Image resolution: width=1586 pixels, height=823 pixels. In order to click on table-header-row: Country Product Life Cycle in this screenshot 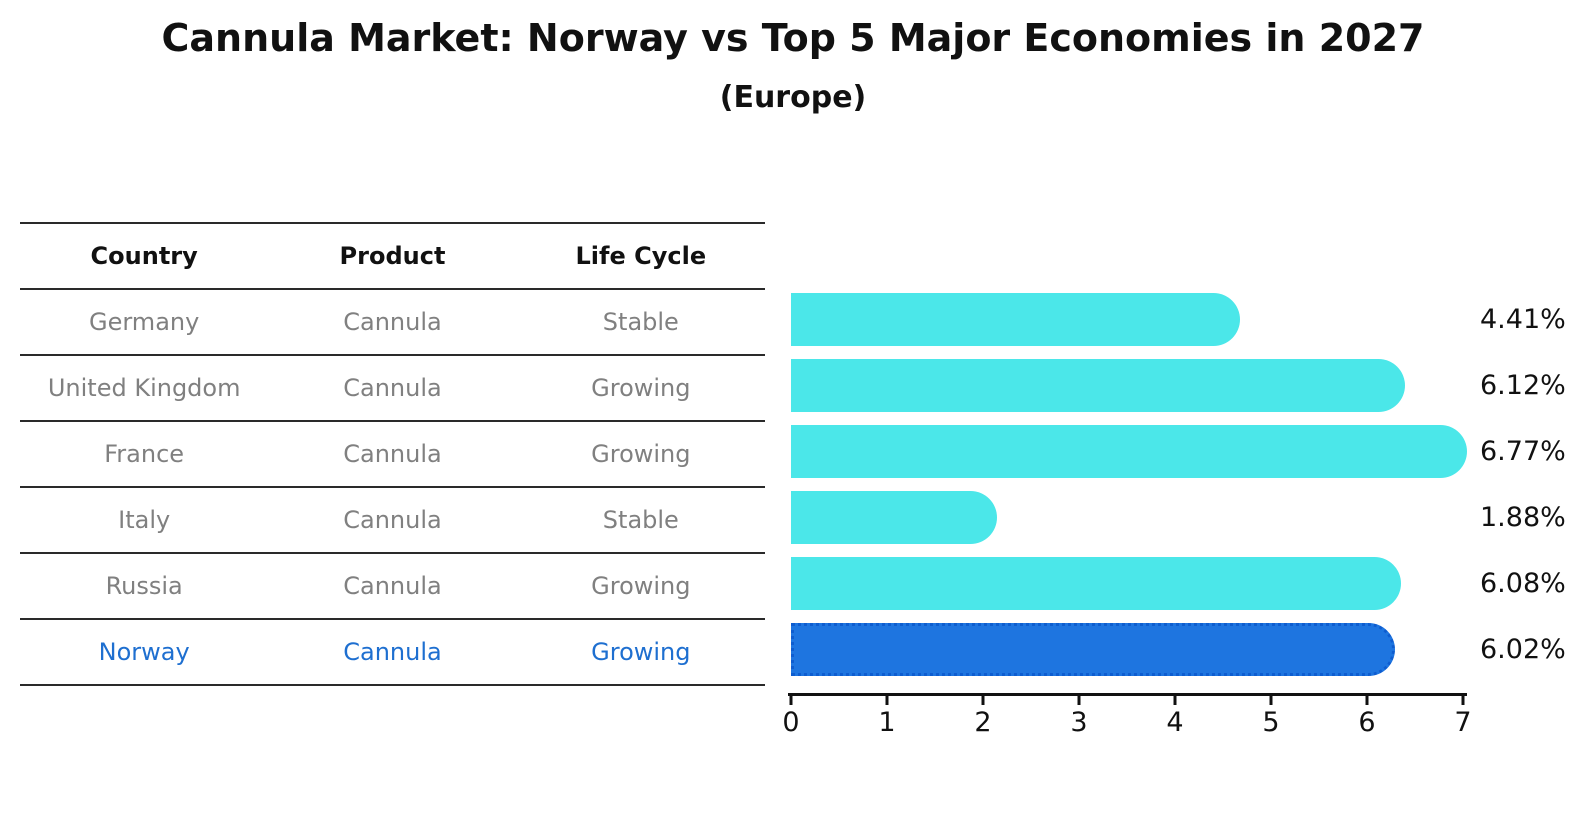, I will do `click(392, 256)`.